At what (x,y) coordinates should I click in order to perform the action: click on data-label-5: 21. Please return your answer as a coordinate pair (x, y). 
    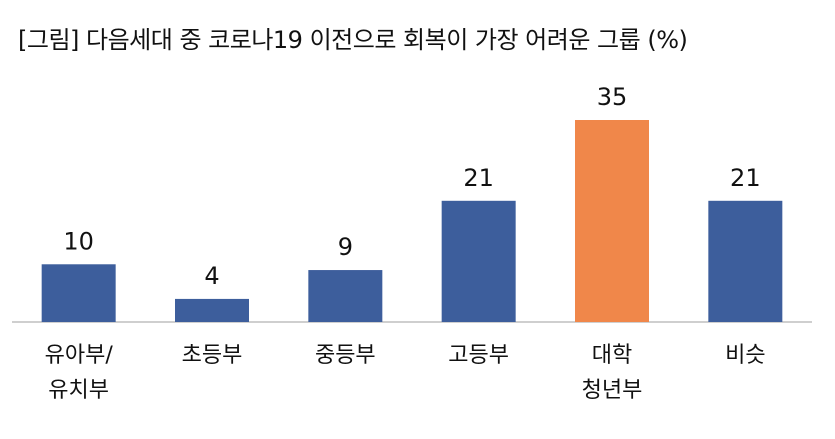
    Looking at the image, I should click on (745, 178).